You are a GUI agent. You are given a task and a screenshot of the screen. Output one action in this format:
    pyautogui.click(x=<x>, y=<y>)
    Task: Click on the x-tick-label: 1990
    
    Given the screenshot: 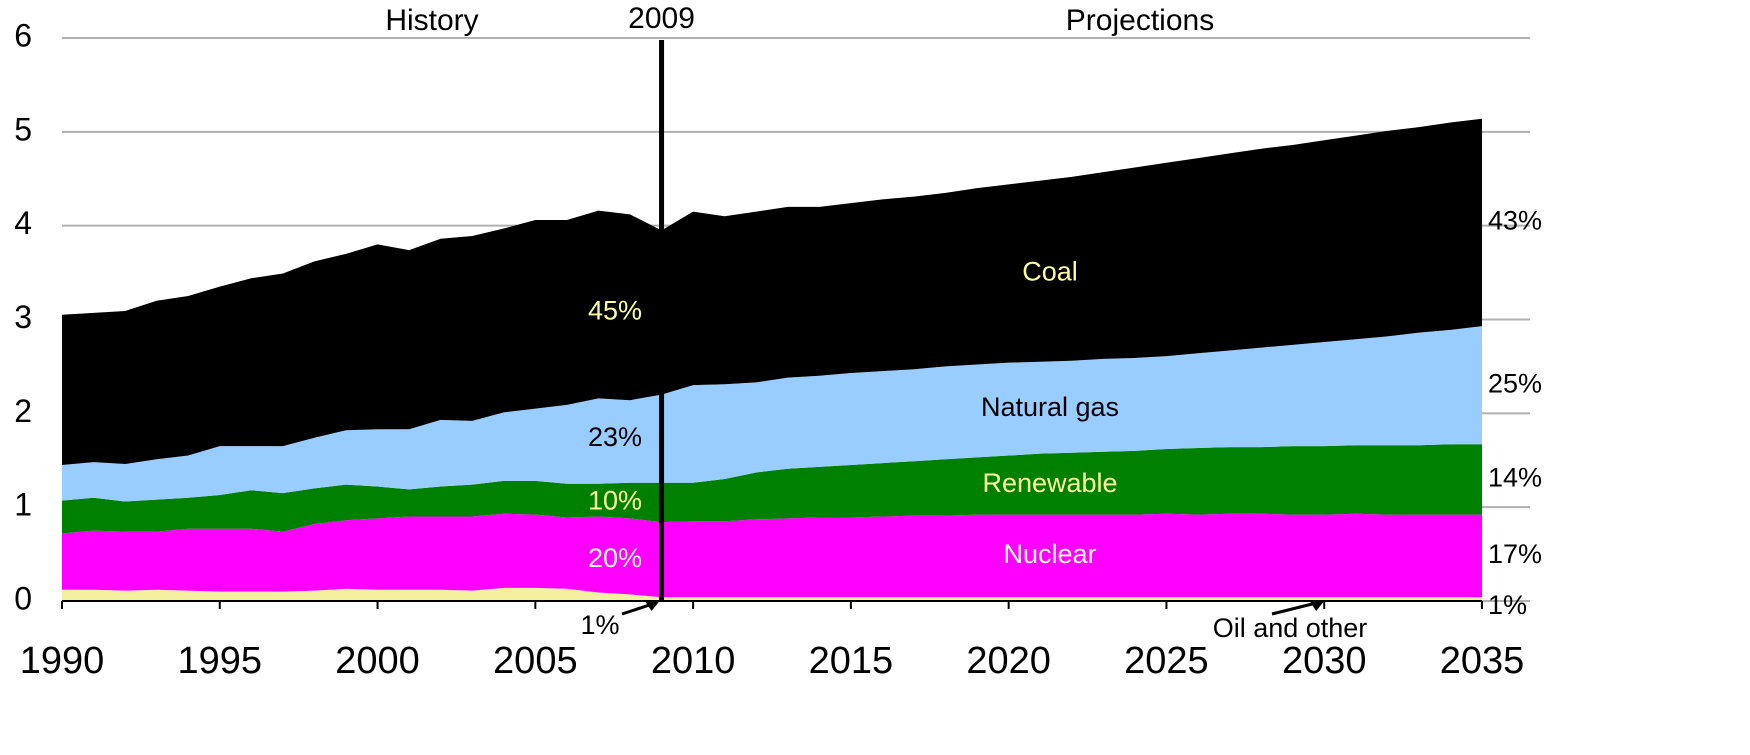 What is the action you would take?
    pyautogui.click(x=62, y=661)
    